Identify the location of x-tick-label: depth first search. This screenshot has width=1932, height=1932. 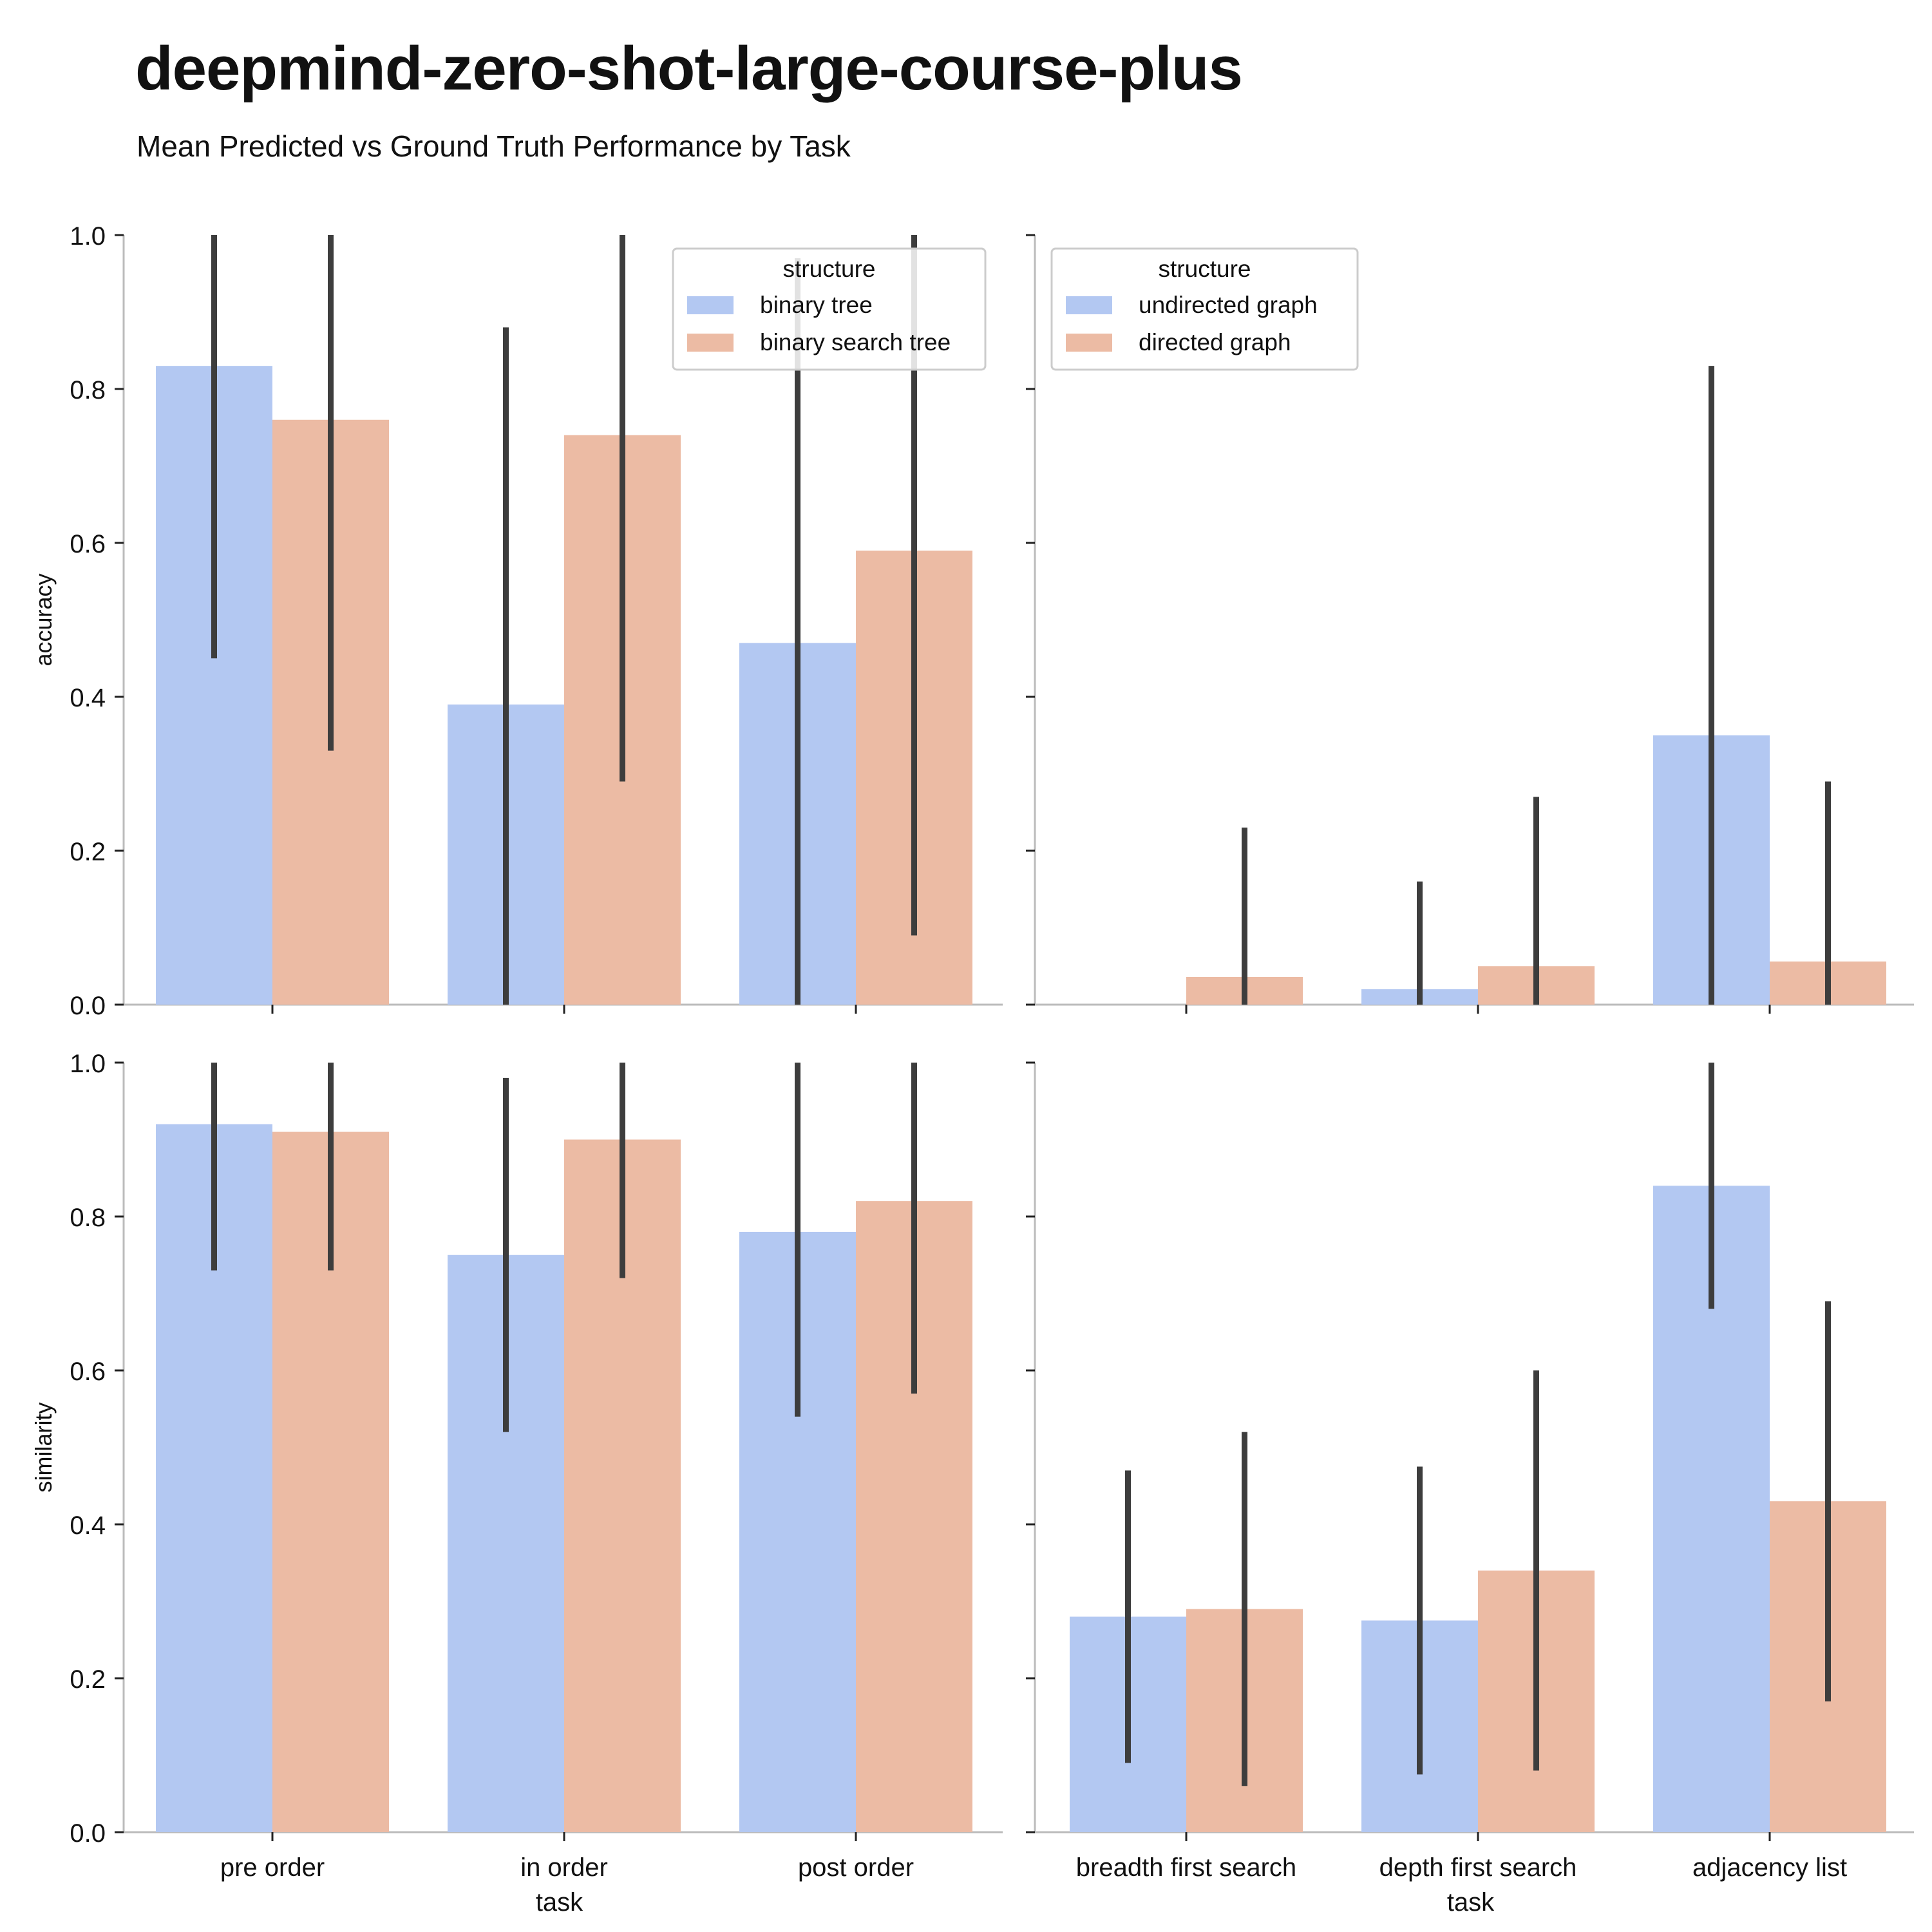
(1478, 1867).